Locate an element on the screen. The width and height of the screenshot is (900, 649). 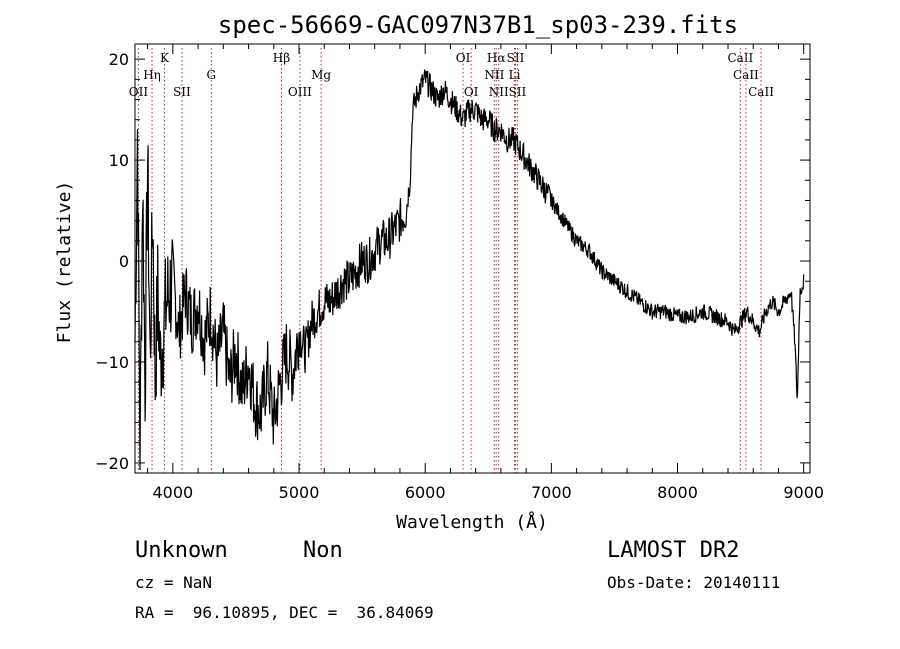
spectral-line-label: OII is located at coordinates (139, 92).